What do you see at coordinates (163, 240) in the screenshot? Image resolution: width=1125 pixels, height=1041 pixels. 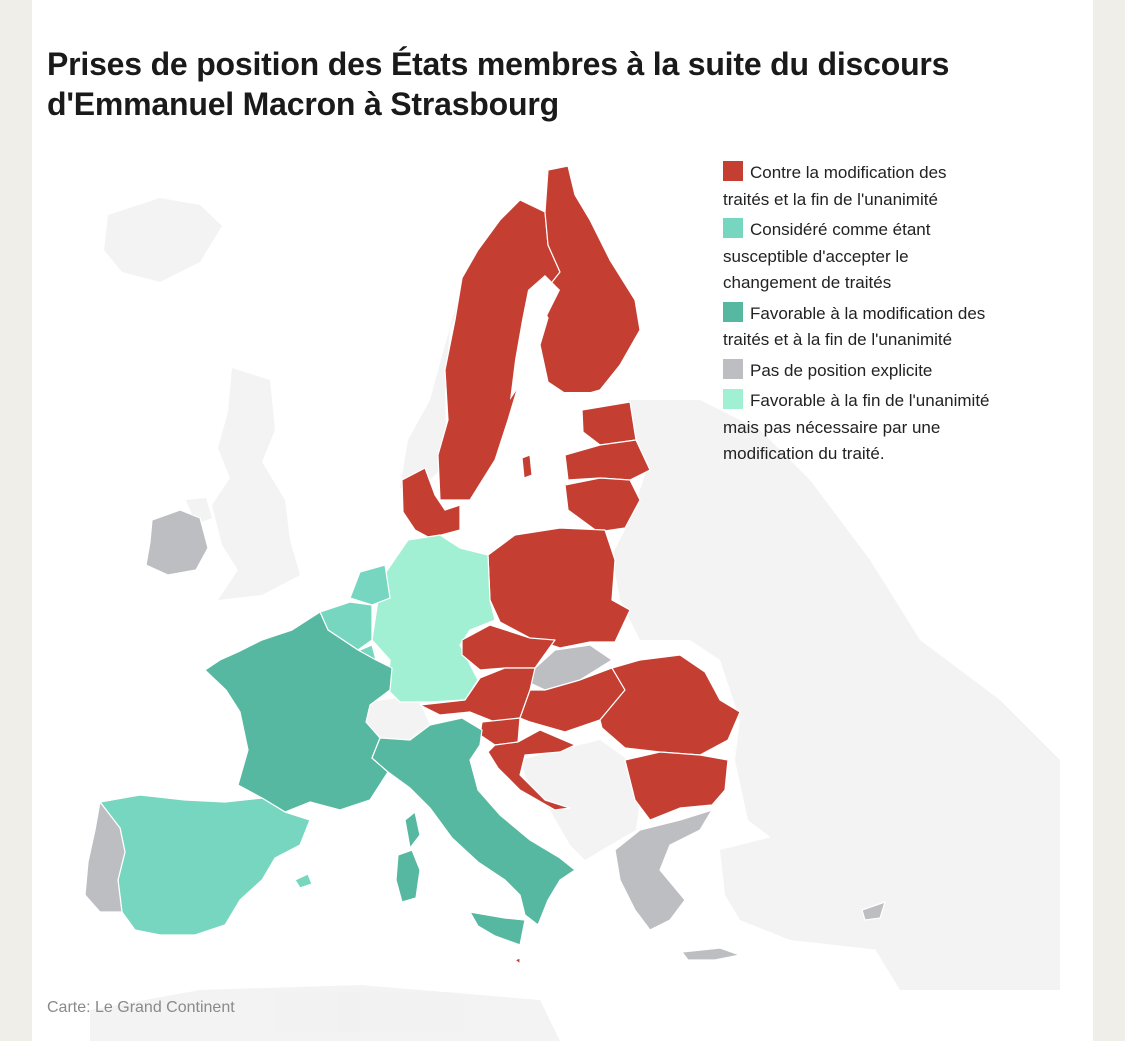 I see `iceland` at bounding box center [163, 240].